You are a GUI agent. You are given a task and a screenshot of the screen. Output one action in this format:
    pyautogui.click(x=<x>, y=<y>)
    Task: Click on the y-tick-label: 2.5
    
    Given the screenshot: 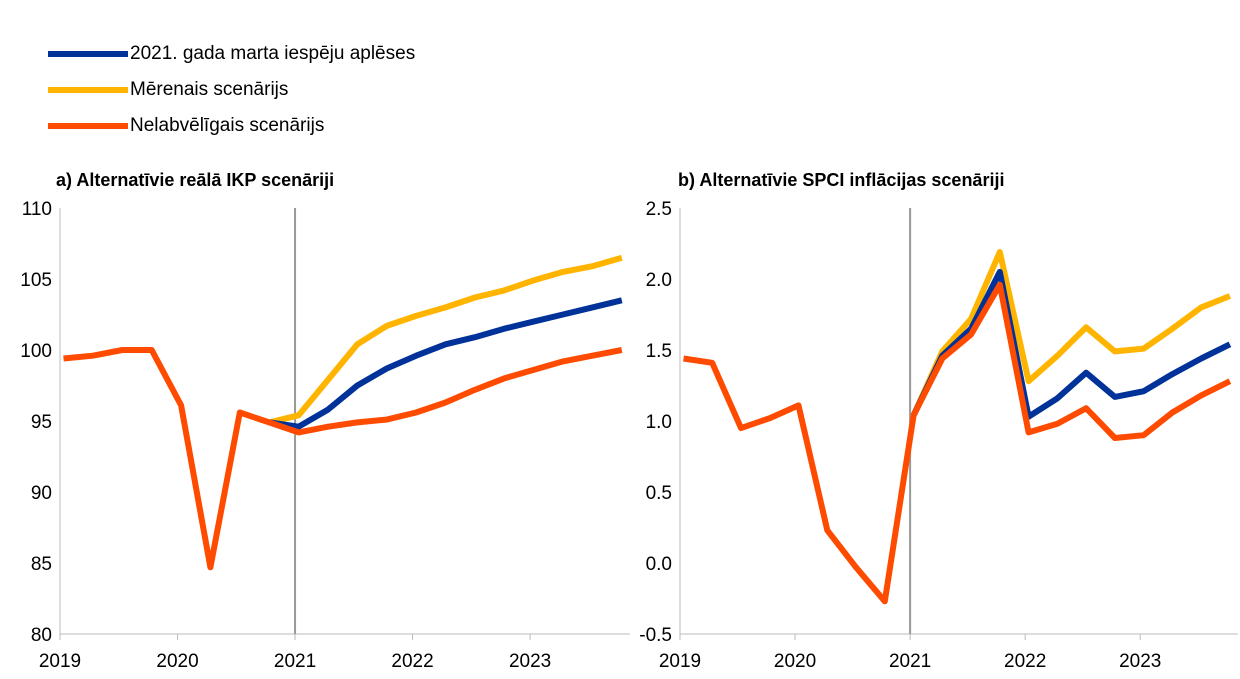 What is the action you would take?
    pyautogui.click(x=659, y=209)
    